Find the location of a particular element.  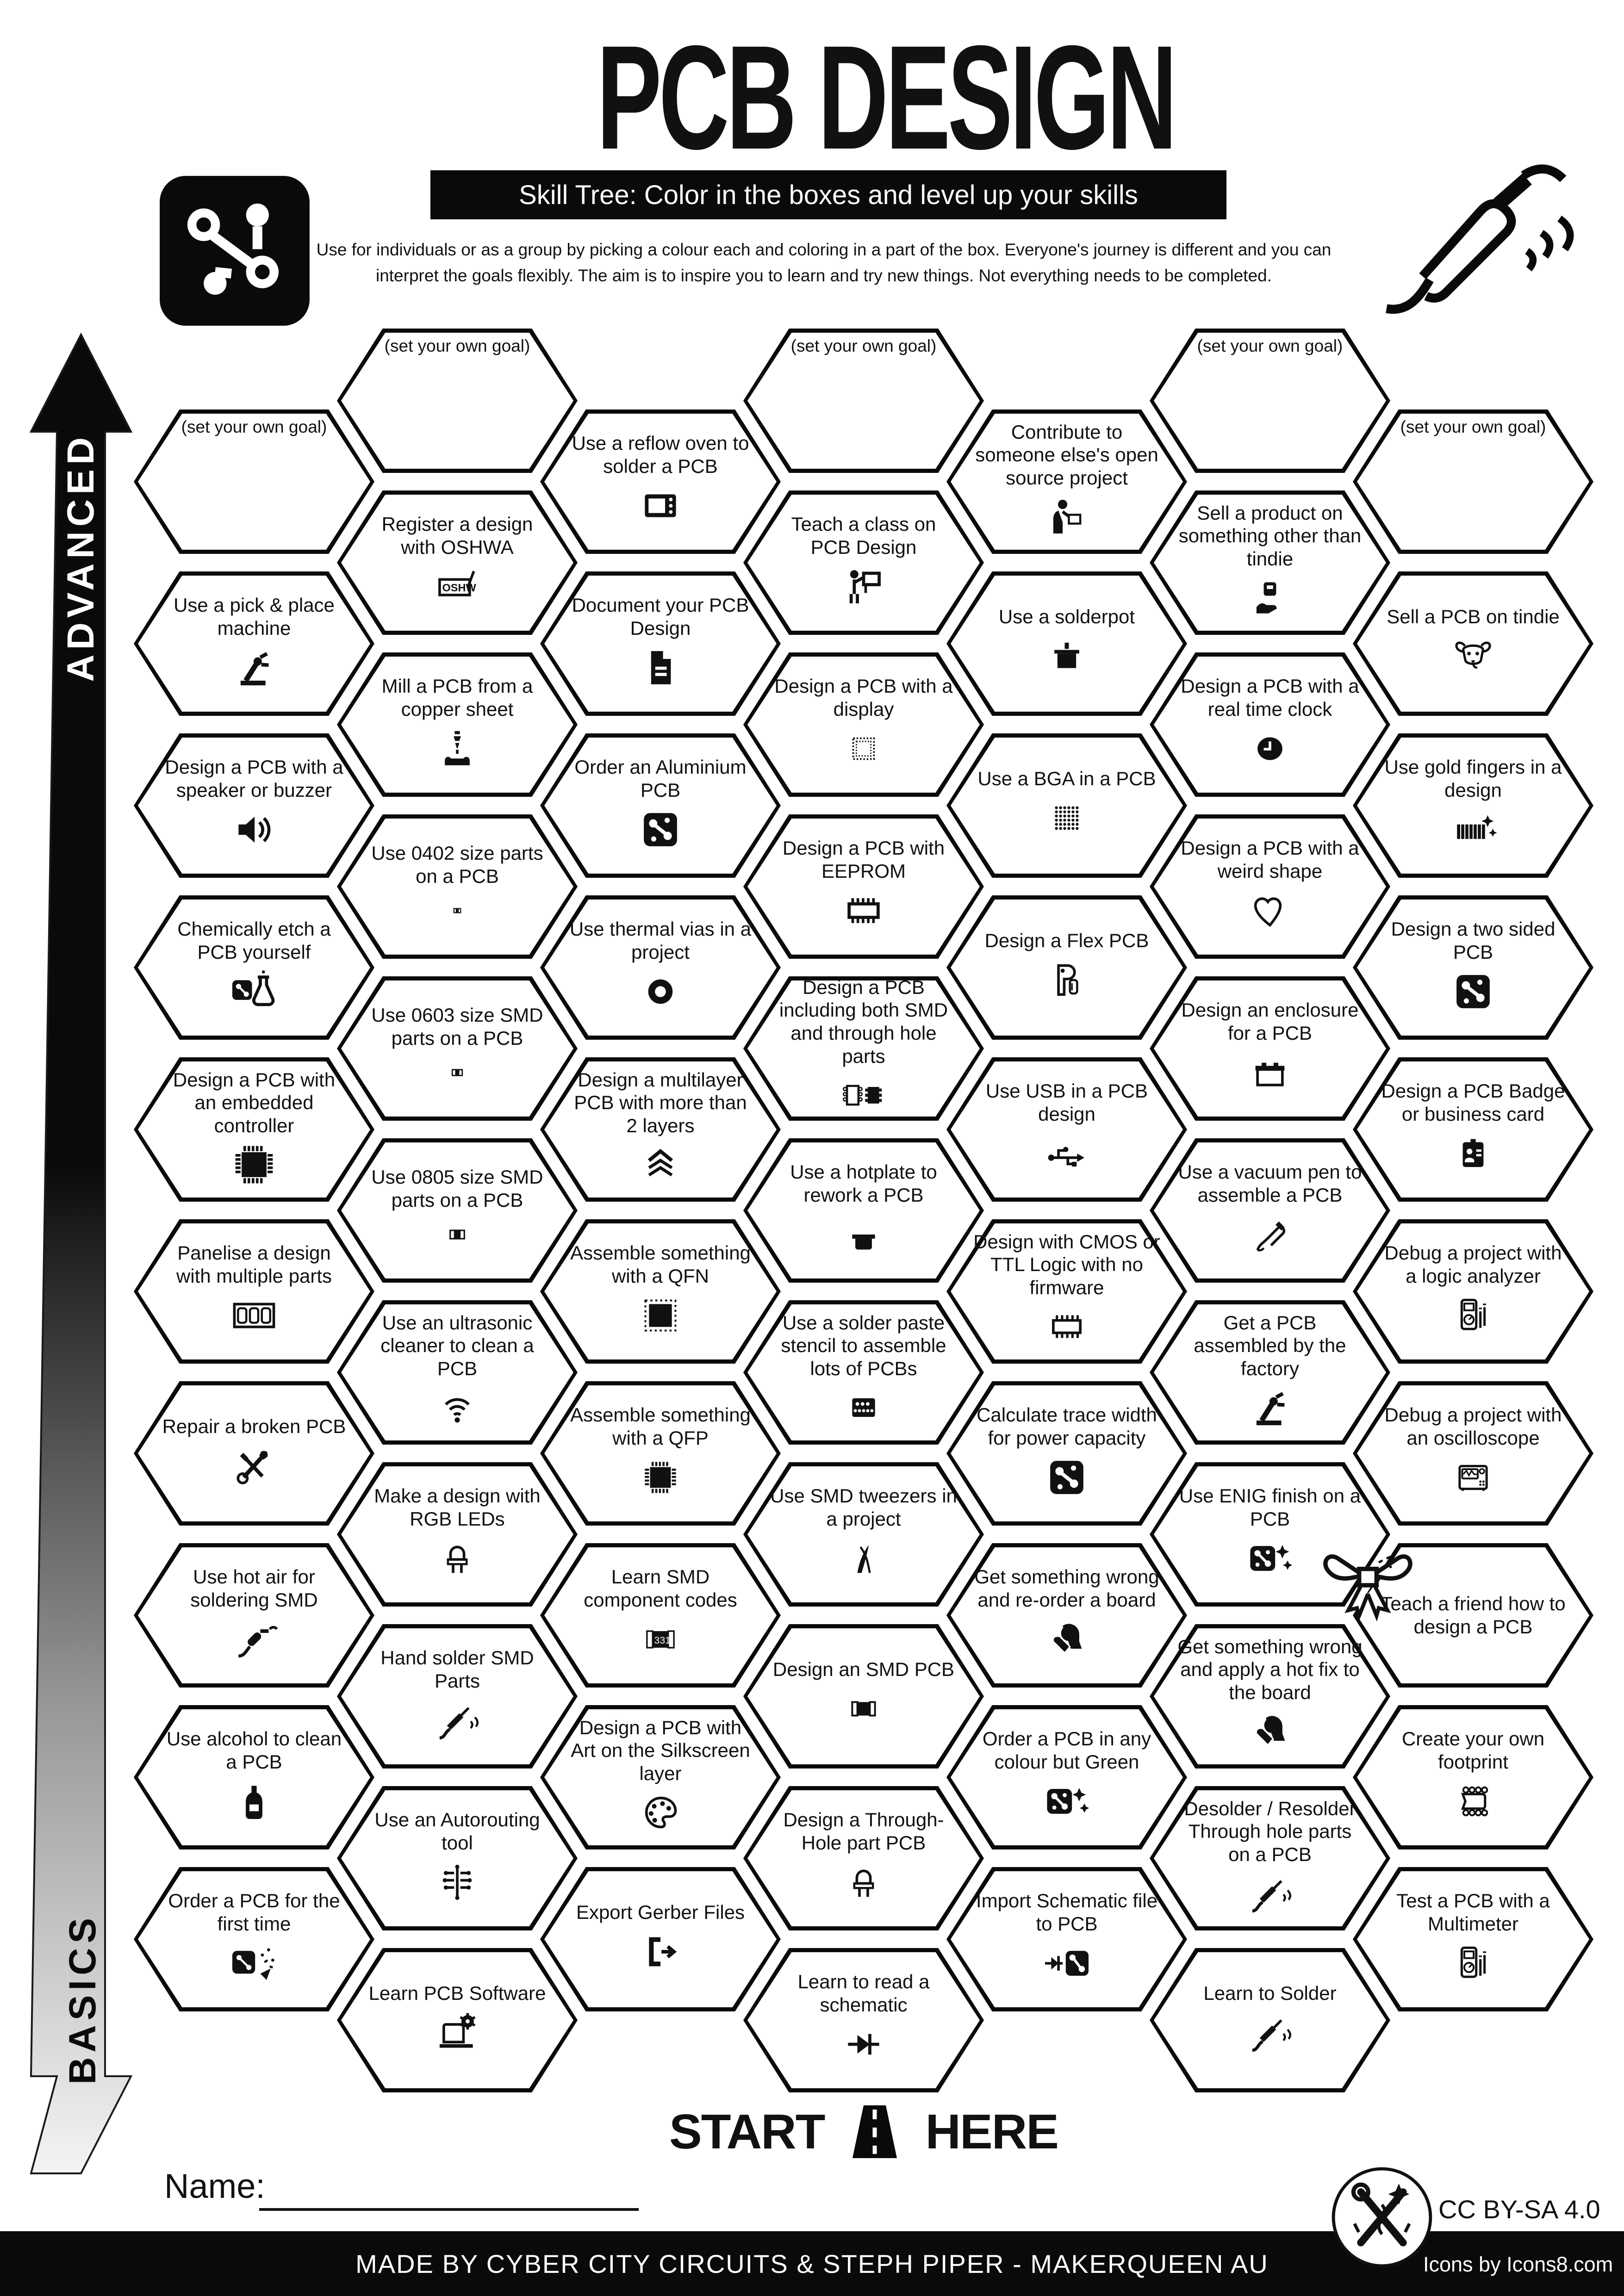

hex-use-gold-fingers-in-a-design: Use gold fingers in a design is located at coordinates (1473, 806).